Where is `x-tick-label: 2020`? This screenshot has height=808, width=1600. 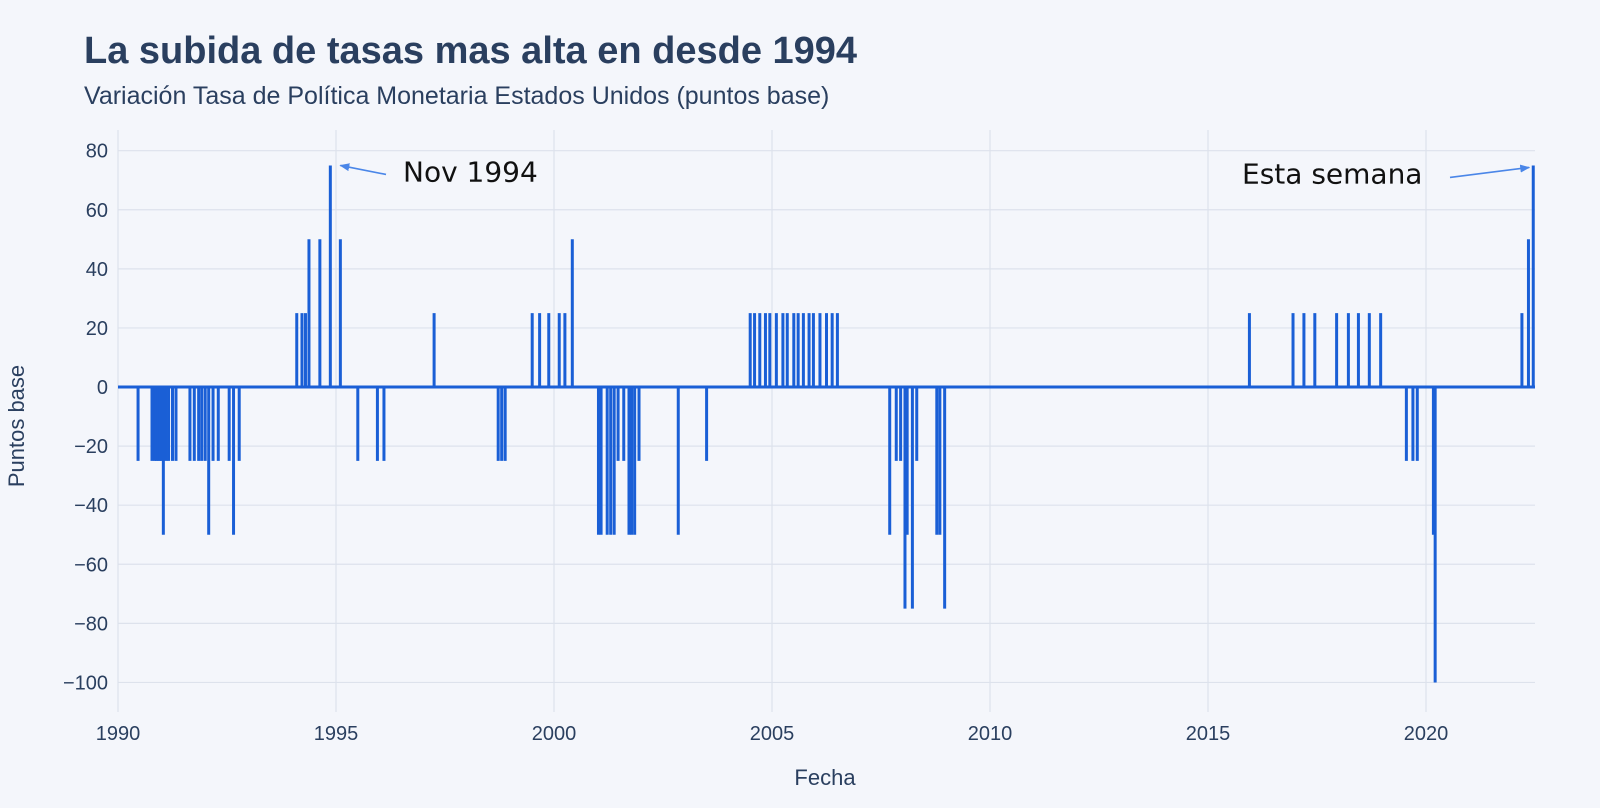
x-tick-label: 2020 is located at coordinates (1426, 734).